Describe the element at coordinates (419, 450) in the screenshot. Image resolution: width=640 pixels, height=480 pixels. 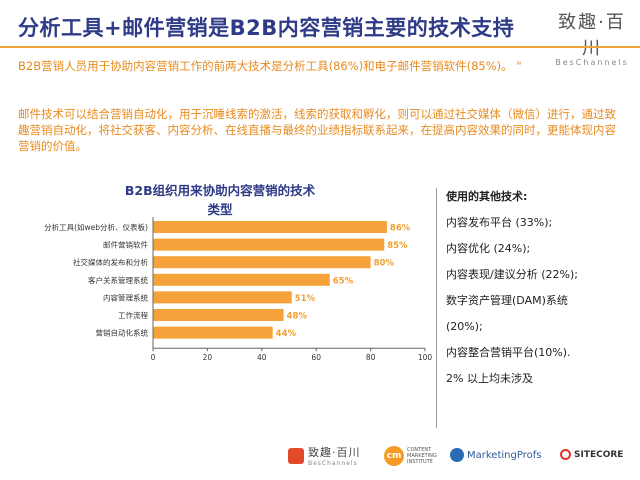
I see `cmi-line: CONTENT` at that location.